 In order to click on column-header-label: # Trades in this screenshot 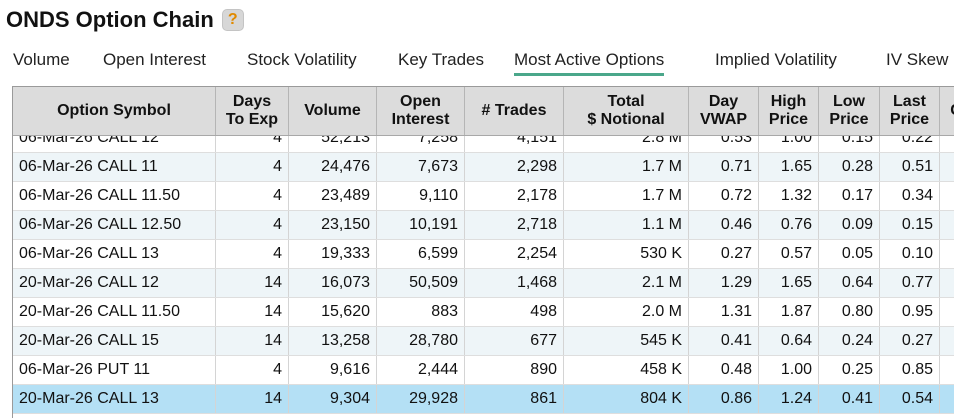, I will do `click(514, 111)`.